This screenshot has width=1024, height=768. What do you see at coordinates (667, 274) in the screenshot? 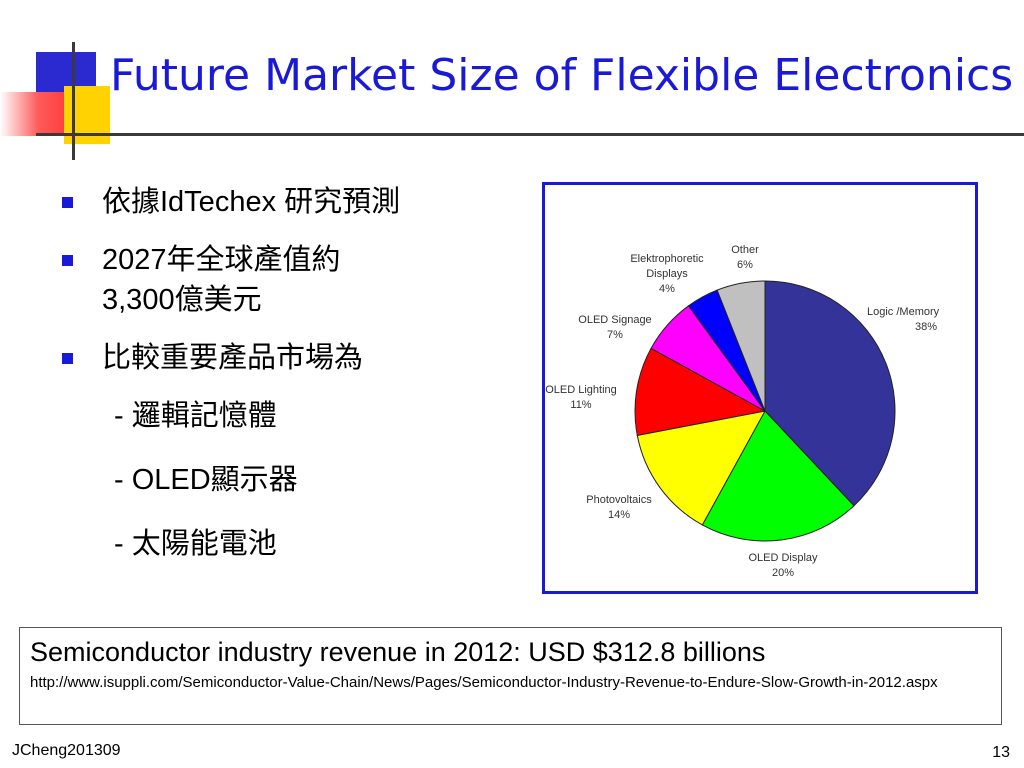
I see `slice-label: Elektrophoretic Displays 4%` at bounding box center [667, 274].